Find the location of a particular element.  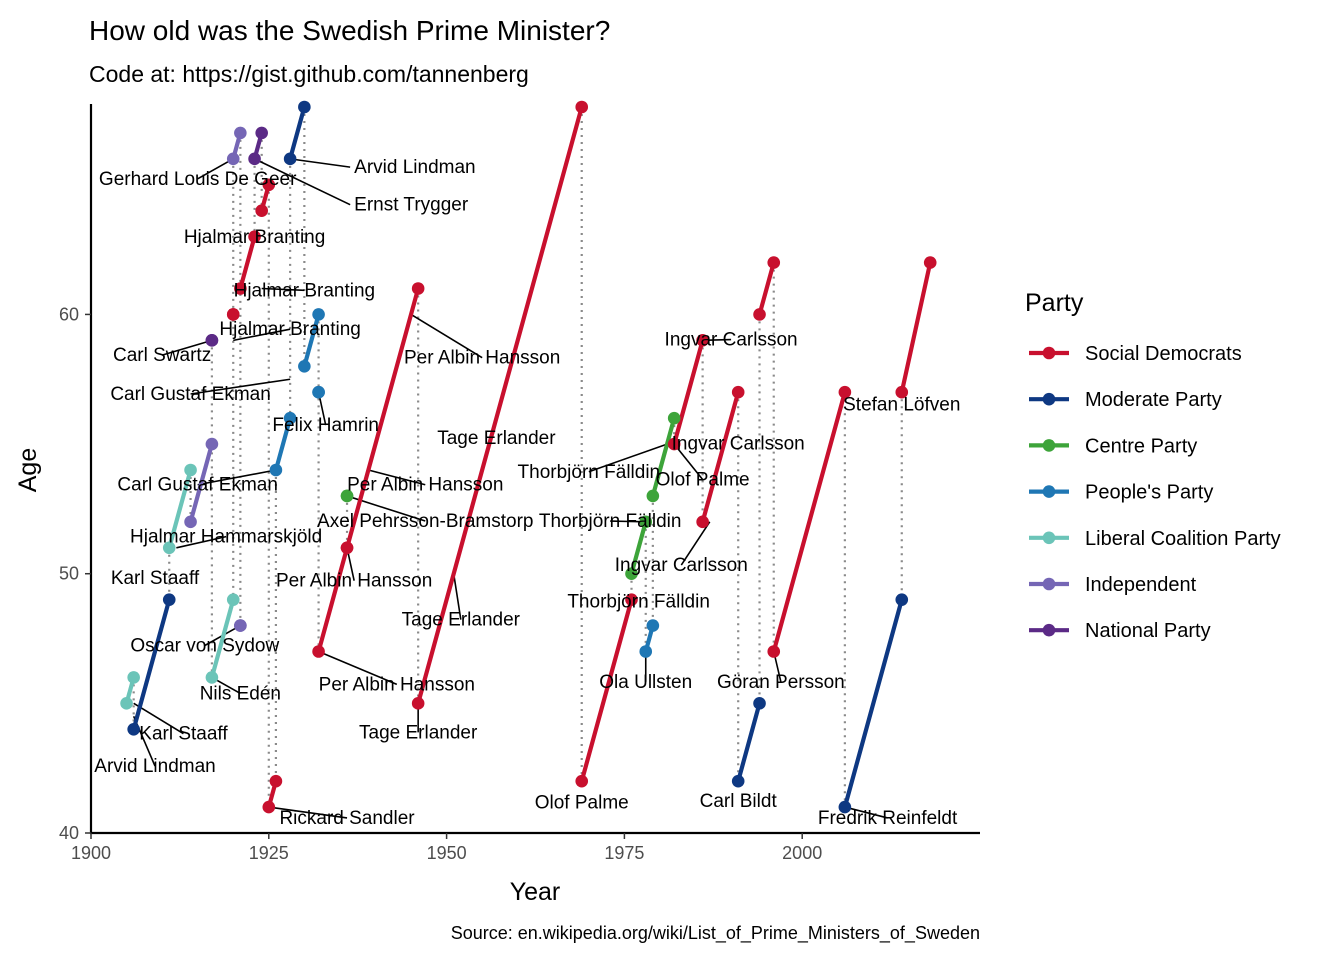

pm-label-14: Thorbjörn Fälldin is located at coordinates (589, 472).